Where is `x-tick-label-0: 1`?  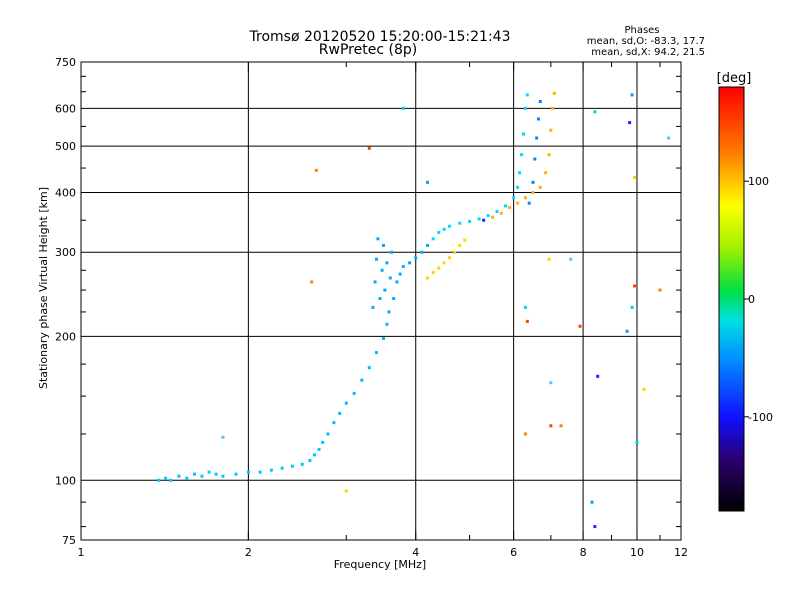
x-tick-label-0: 1 is located at coordinates (81, 552).